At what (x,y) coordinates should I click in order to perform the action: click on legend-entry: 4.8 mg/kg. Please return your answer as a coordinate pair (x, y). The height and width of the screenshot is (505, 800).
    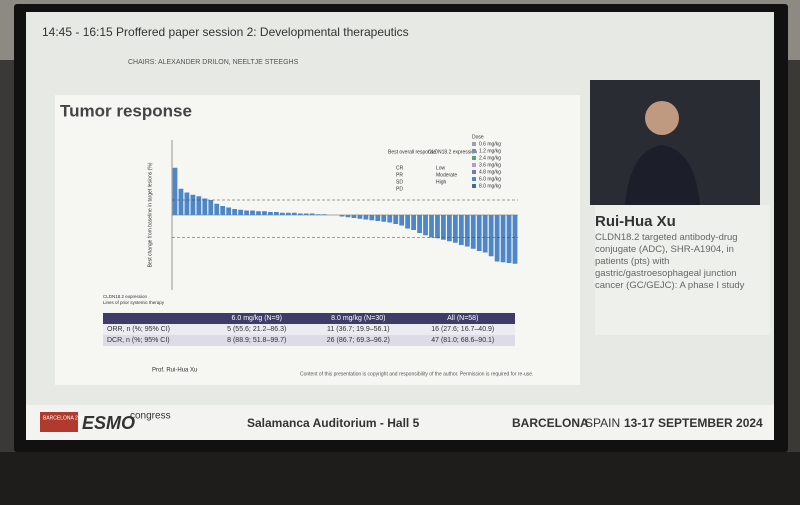
    Looking at the image, I should click on (490, 172).